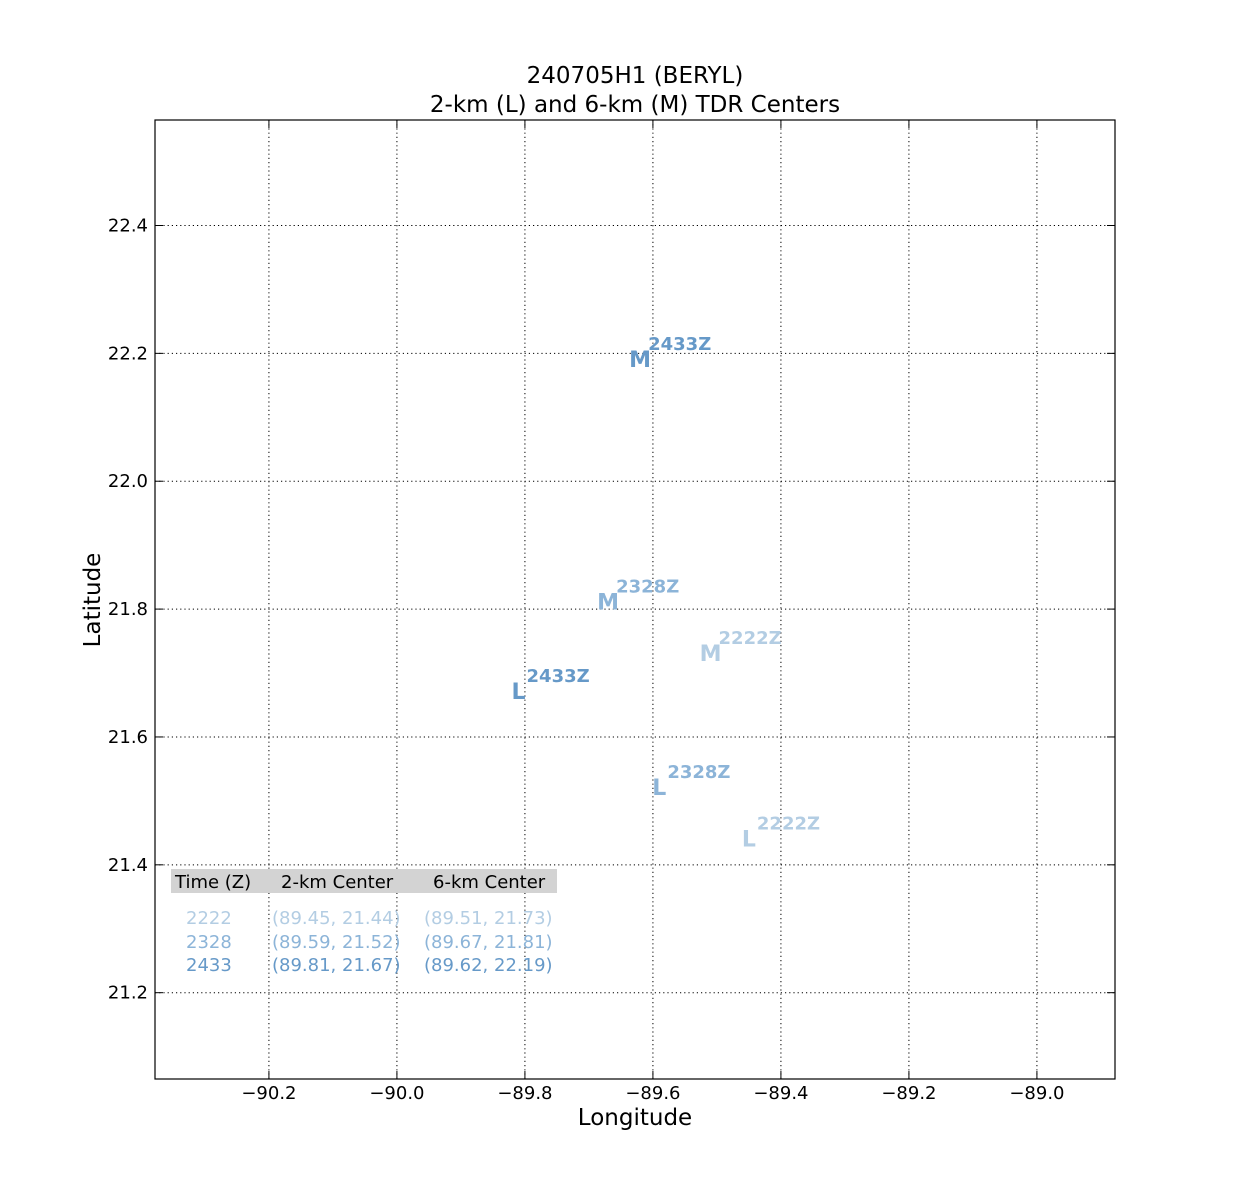 This screenshot has height=1200, width=1240. I want to click on y-tick-label: 22.2, so click(128, 353).